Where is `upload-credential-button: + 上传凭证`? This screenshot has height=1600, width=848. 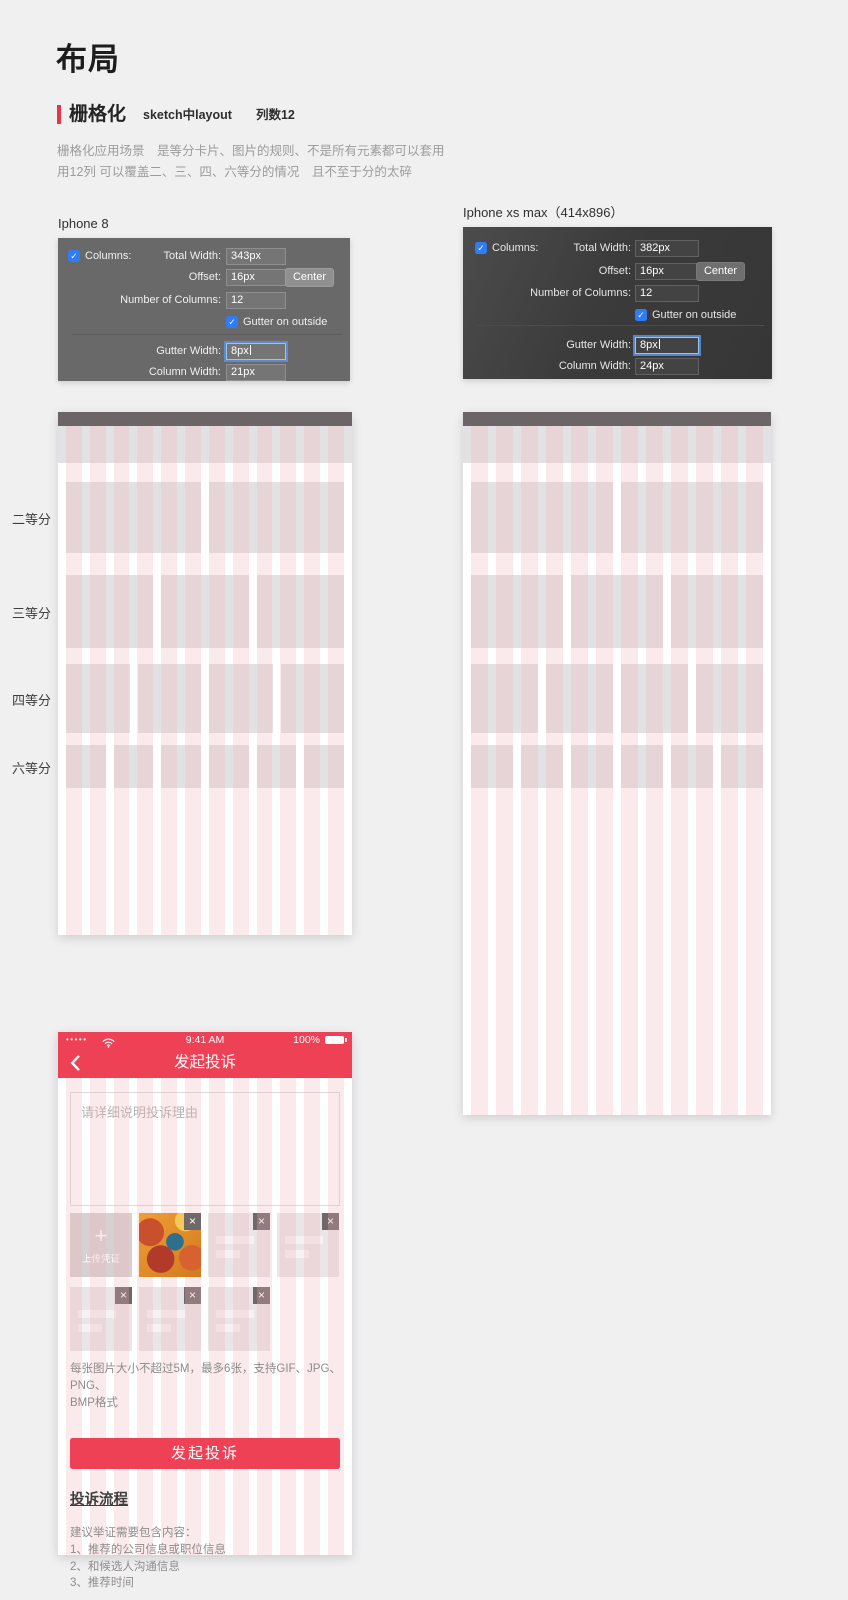
upload-credential-button: + 上传凭证 is located at coordinates (101, 1245).